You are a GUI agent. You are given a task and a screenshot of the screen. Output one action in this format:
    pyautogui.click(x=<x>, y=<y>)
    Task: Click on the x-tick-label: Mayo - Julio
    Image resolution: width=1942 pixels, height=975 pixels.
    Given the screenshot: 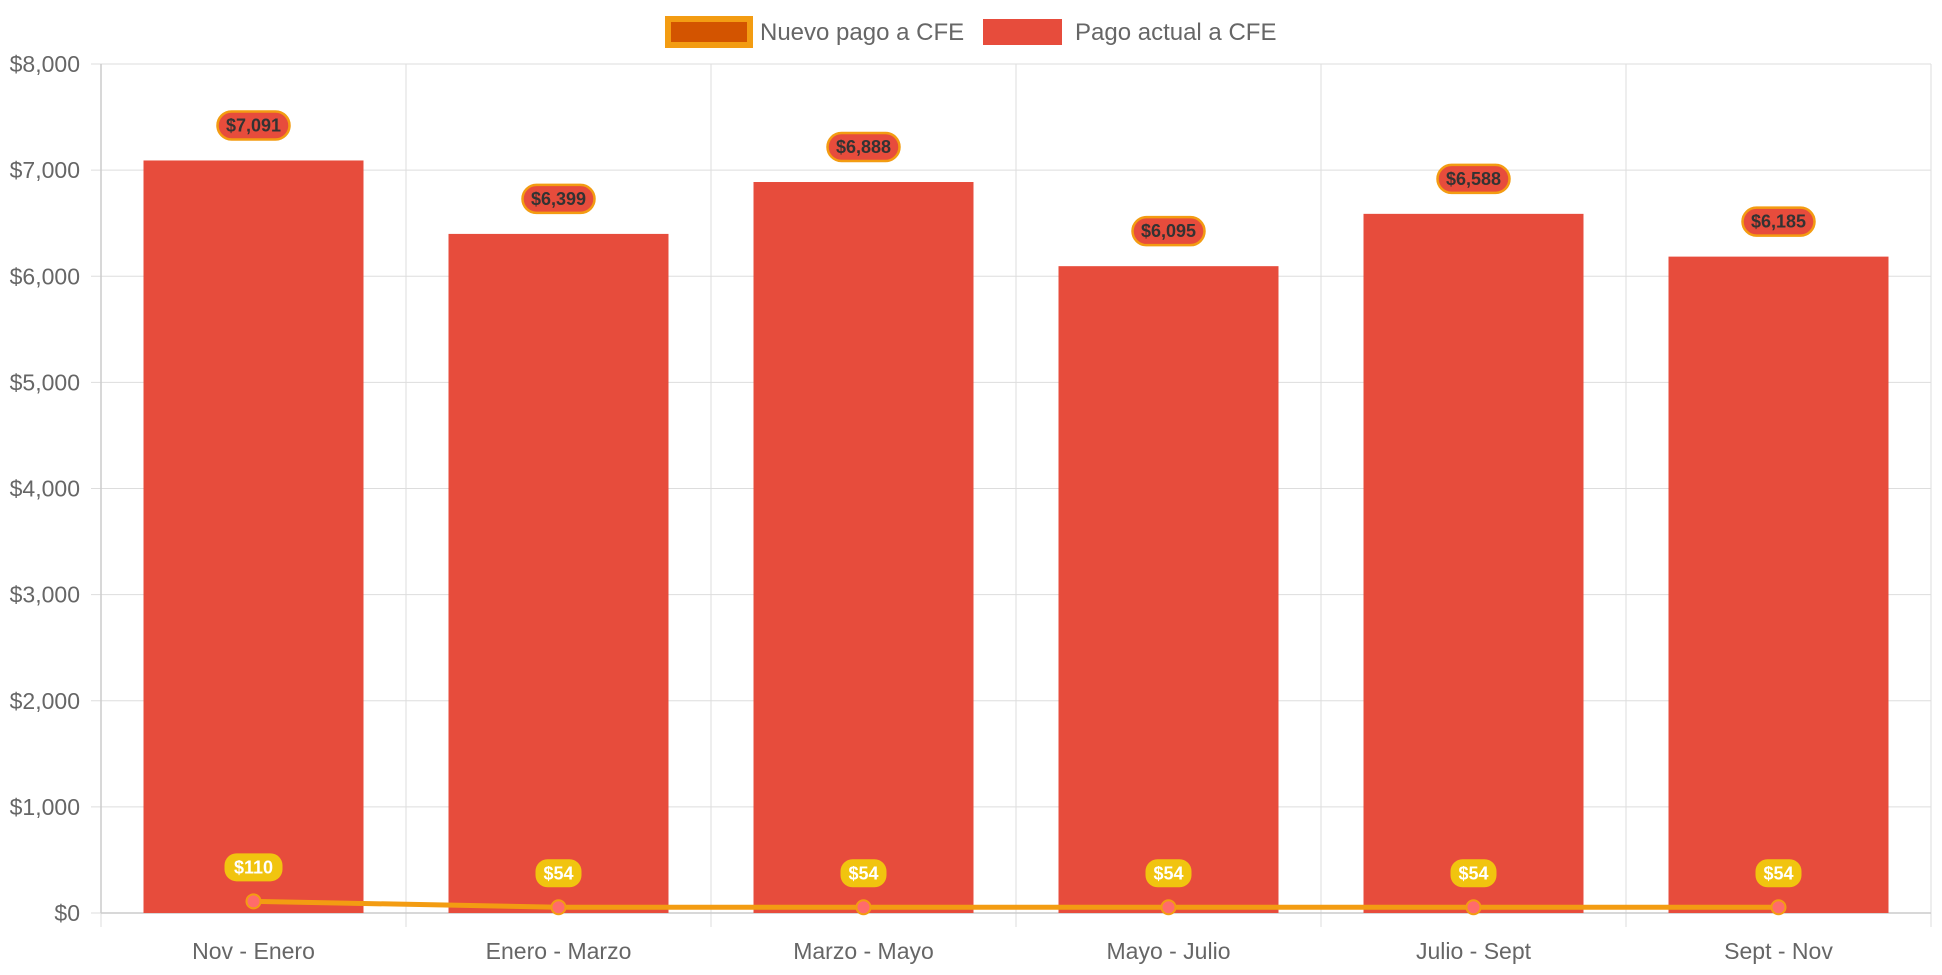 What is the action you would take?
    pyautogui.click(x=1169, y=951)
    